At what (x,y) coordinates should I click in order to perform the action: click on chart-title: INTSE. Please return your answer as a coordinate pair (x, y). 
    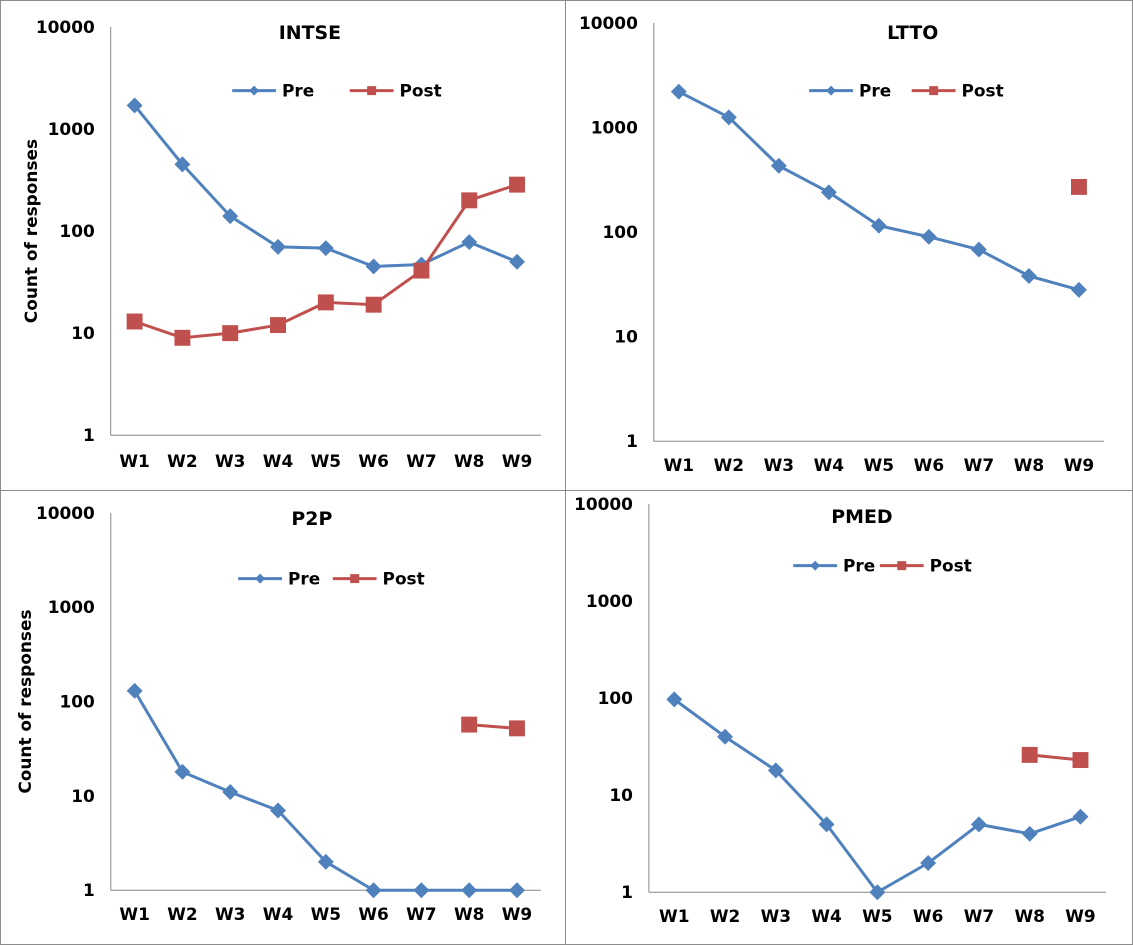
    Looking at the image, I should click on (310, 33).